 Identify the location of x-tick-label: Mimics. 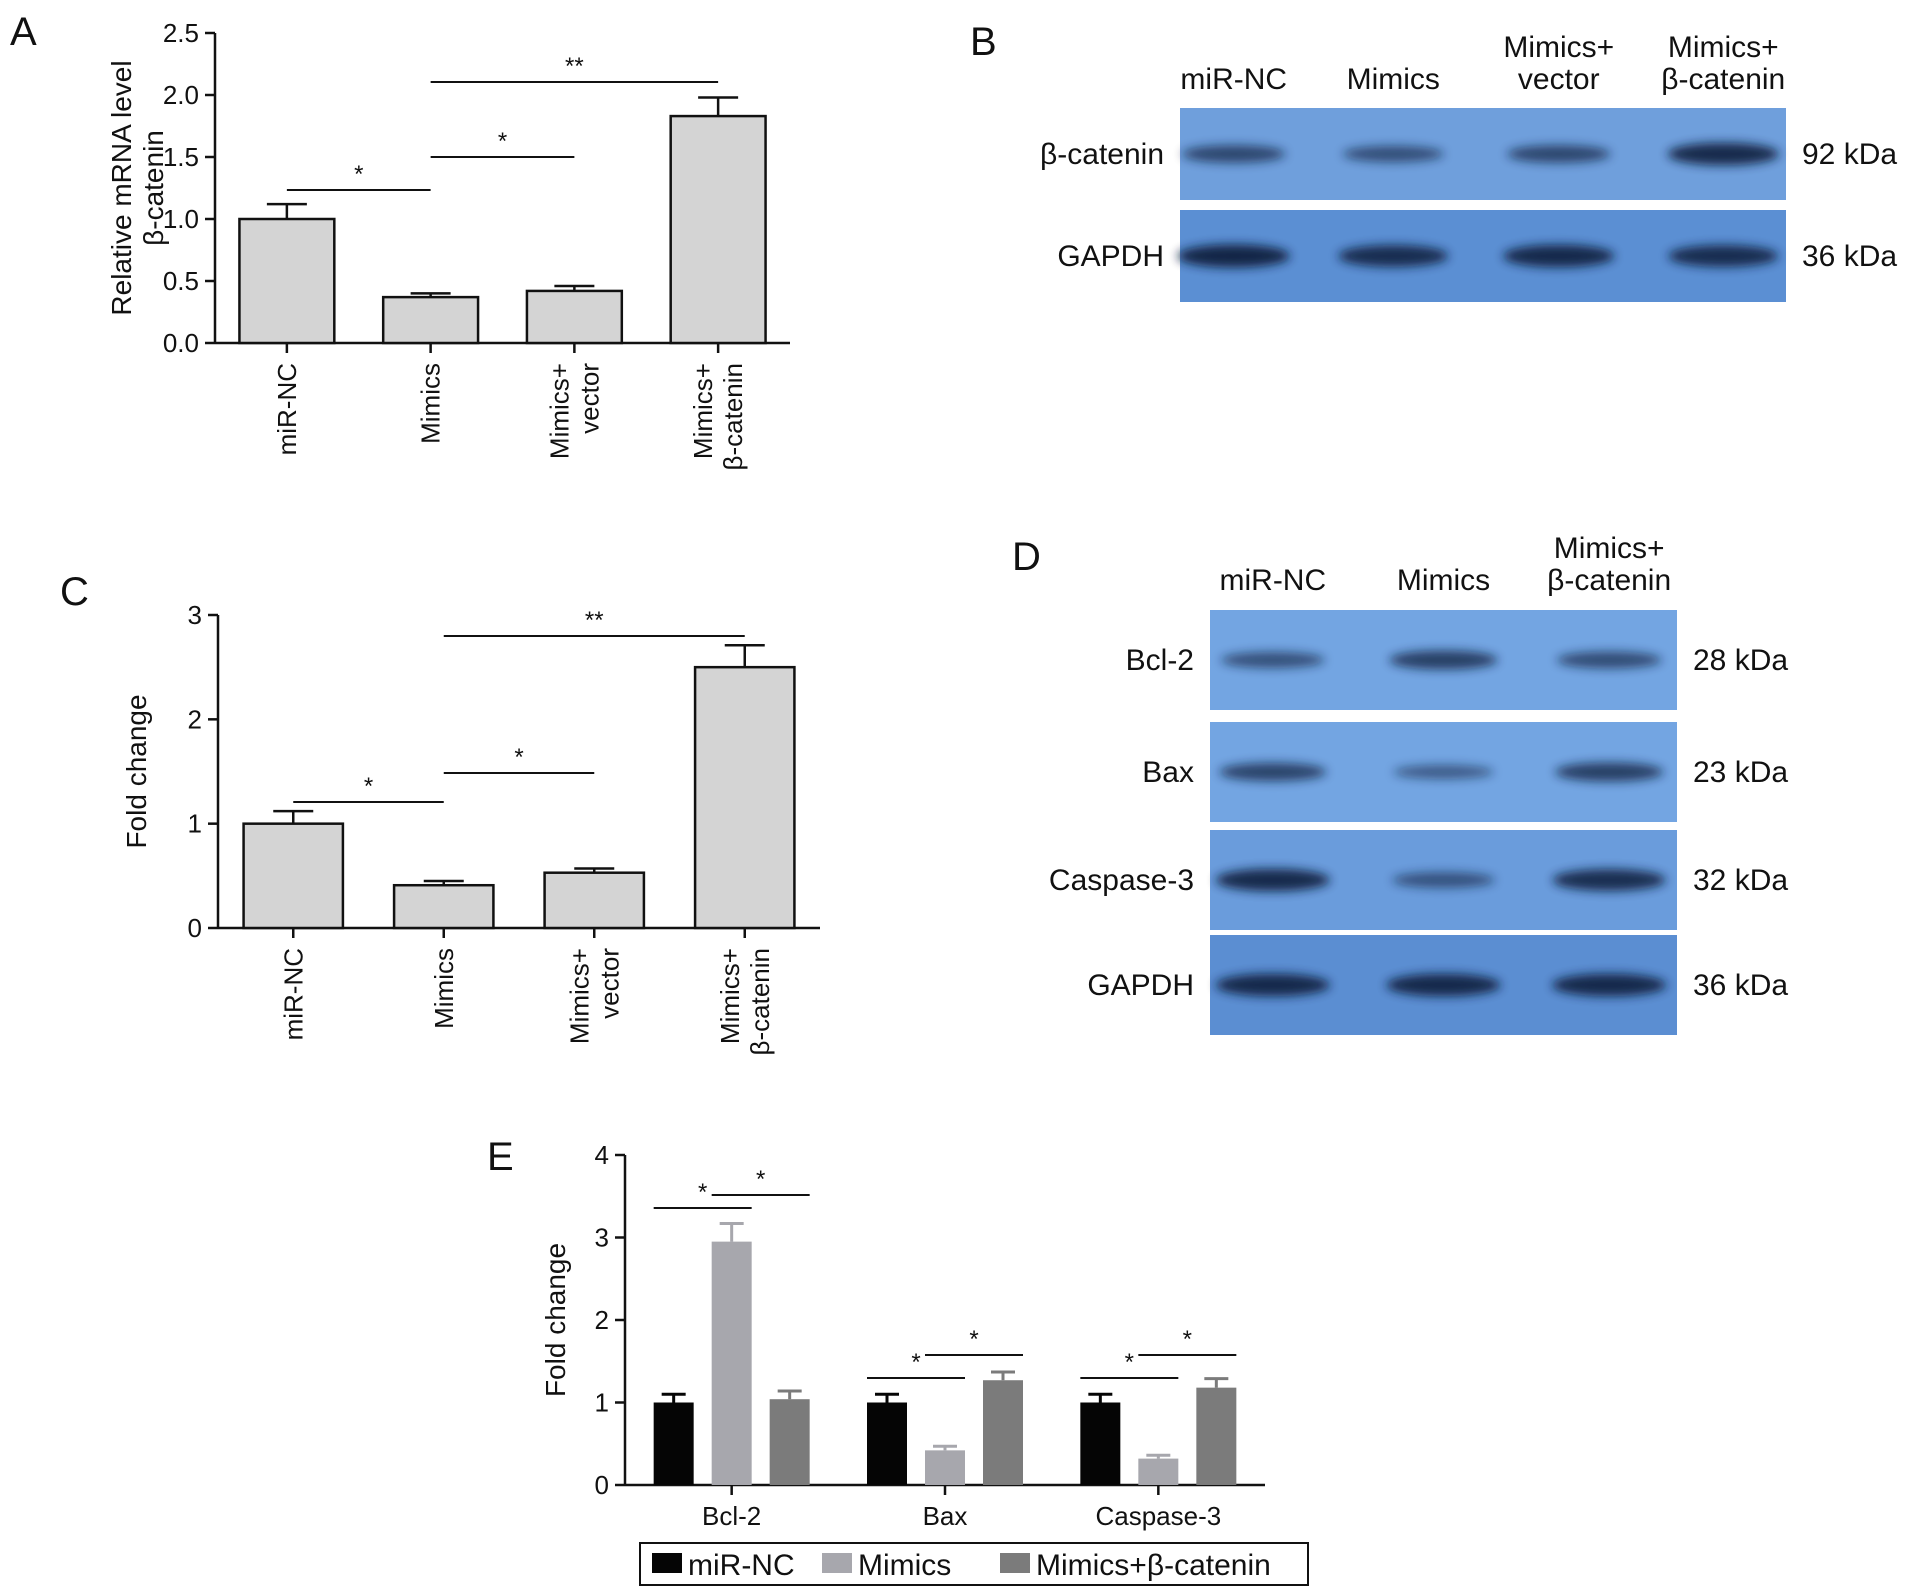
(444, 988).